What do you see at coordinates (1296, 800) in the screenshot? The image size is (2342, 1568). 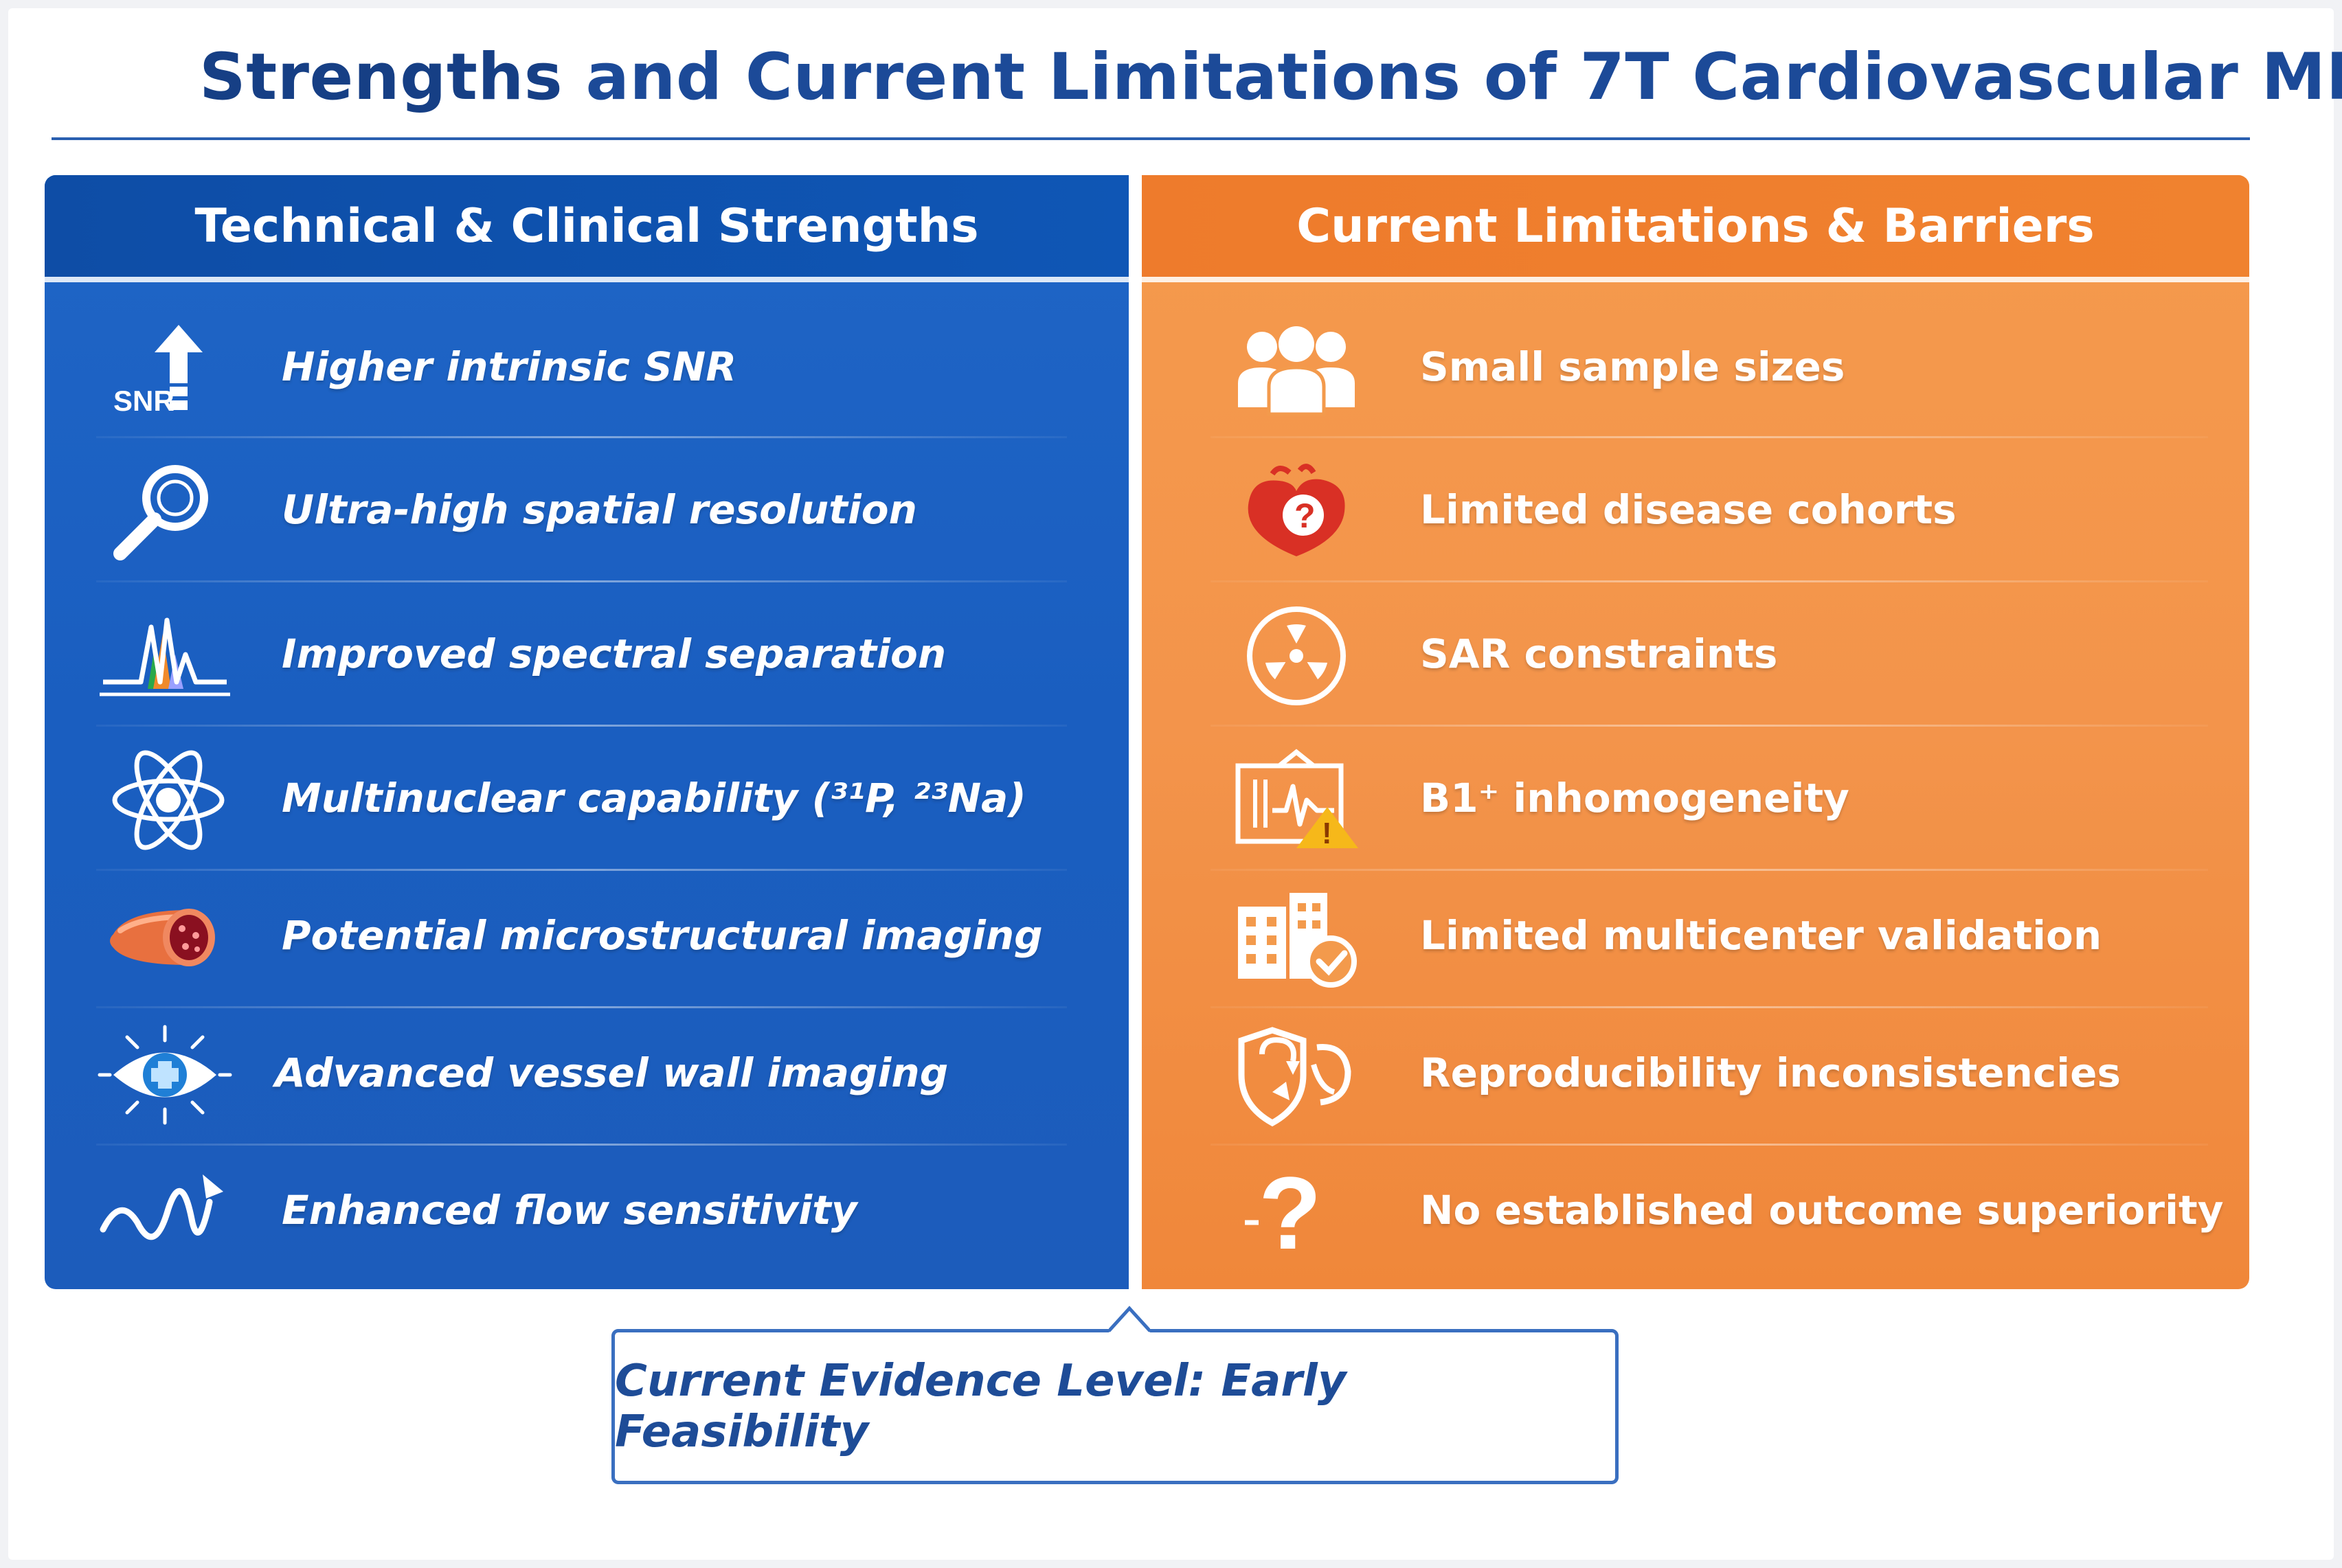 I see `field-warning-icon: !` at bounding box center [1296, 800].